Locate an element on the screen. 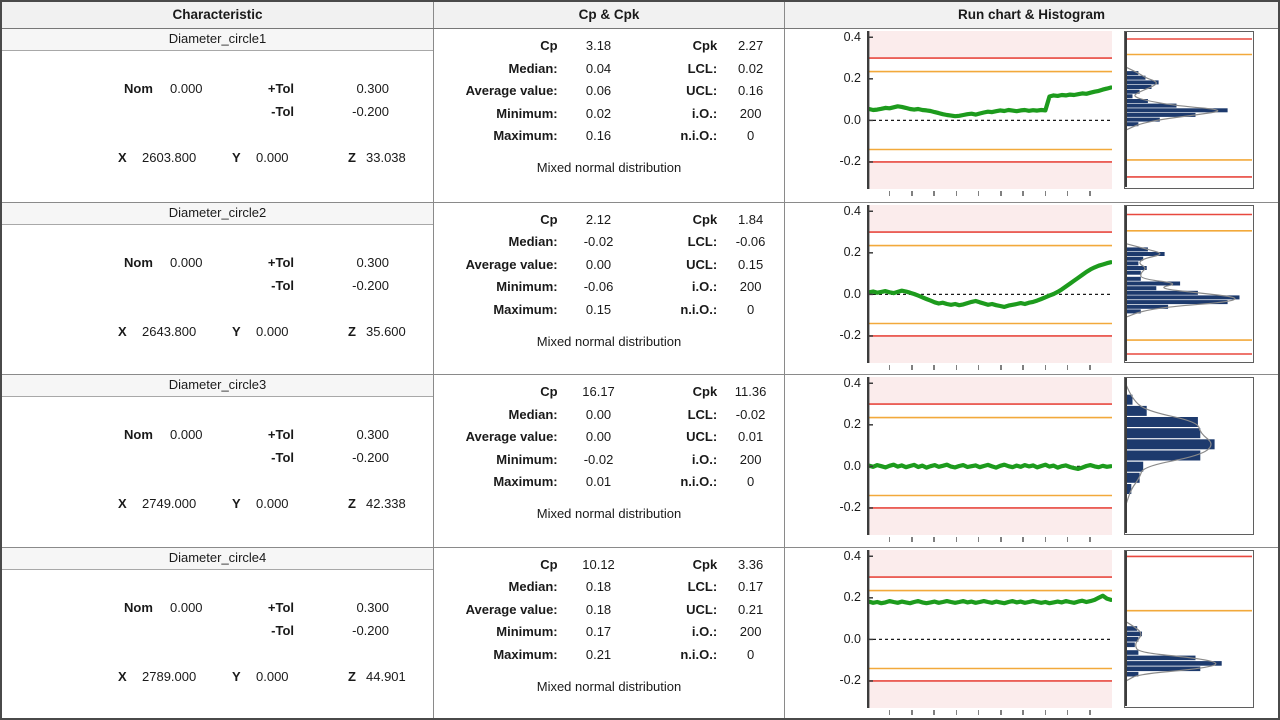 This screenshot has width=1280, height=720. stat-value-ucl: 0.15 is located at coordinates (750, 264).